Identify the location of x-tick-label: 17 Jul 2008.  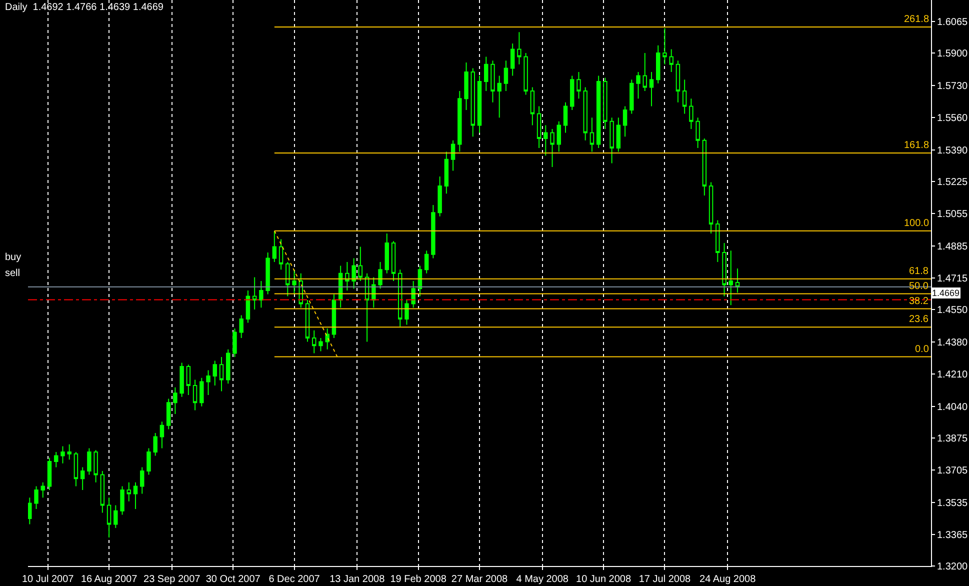
(665, 579).